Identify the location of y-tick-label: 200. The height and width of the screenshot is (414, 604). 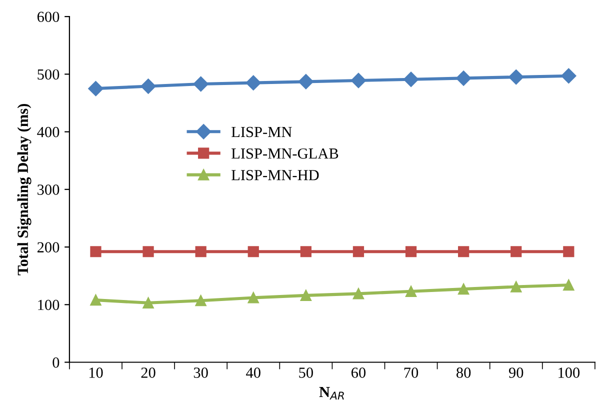
(48, 247).